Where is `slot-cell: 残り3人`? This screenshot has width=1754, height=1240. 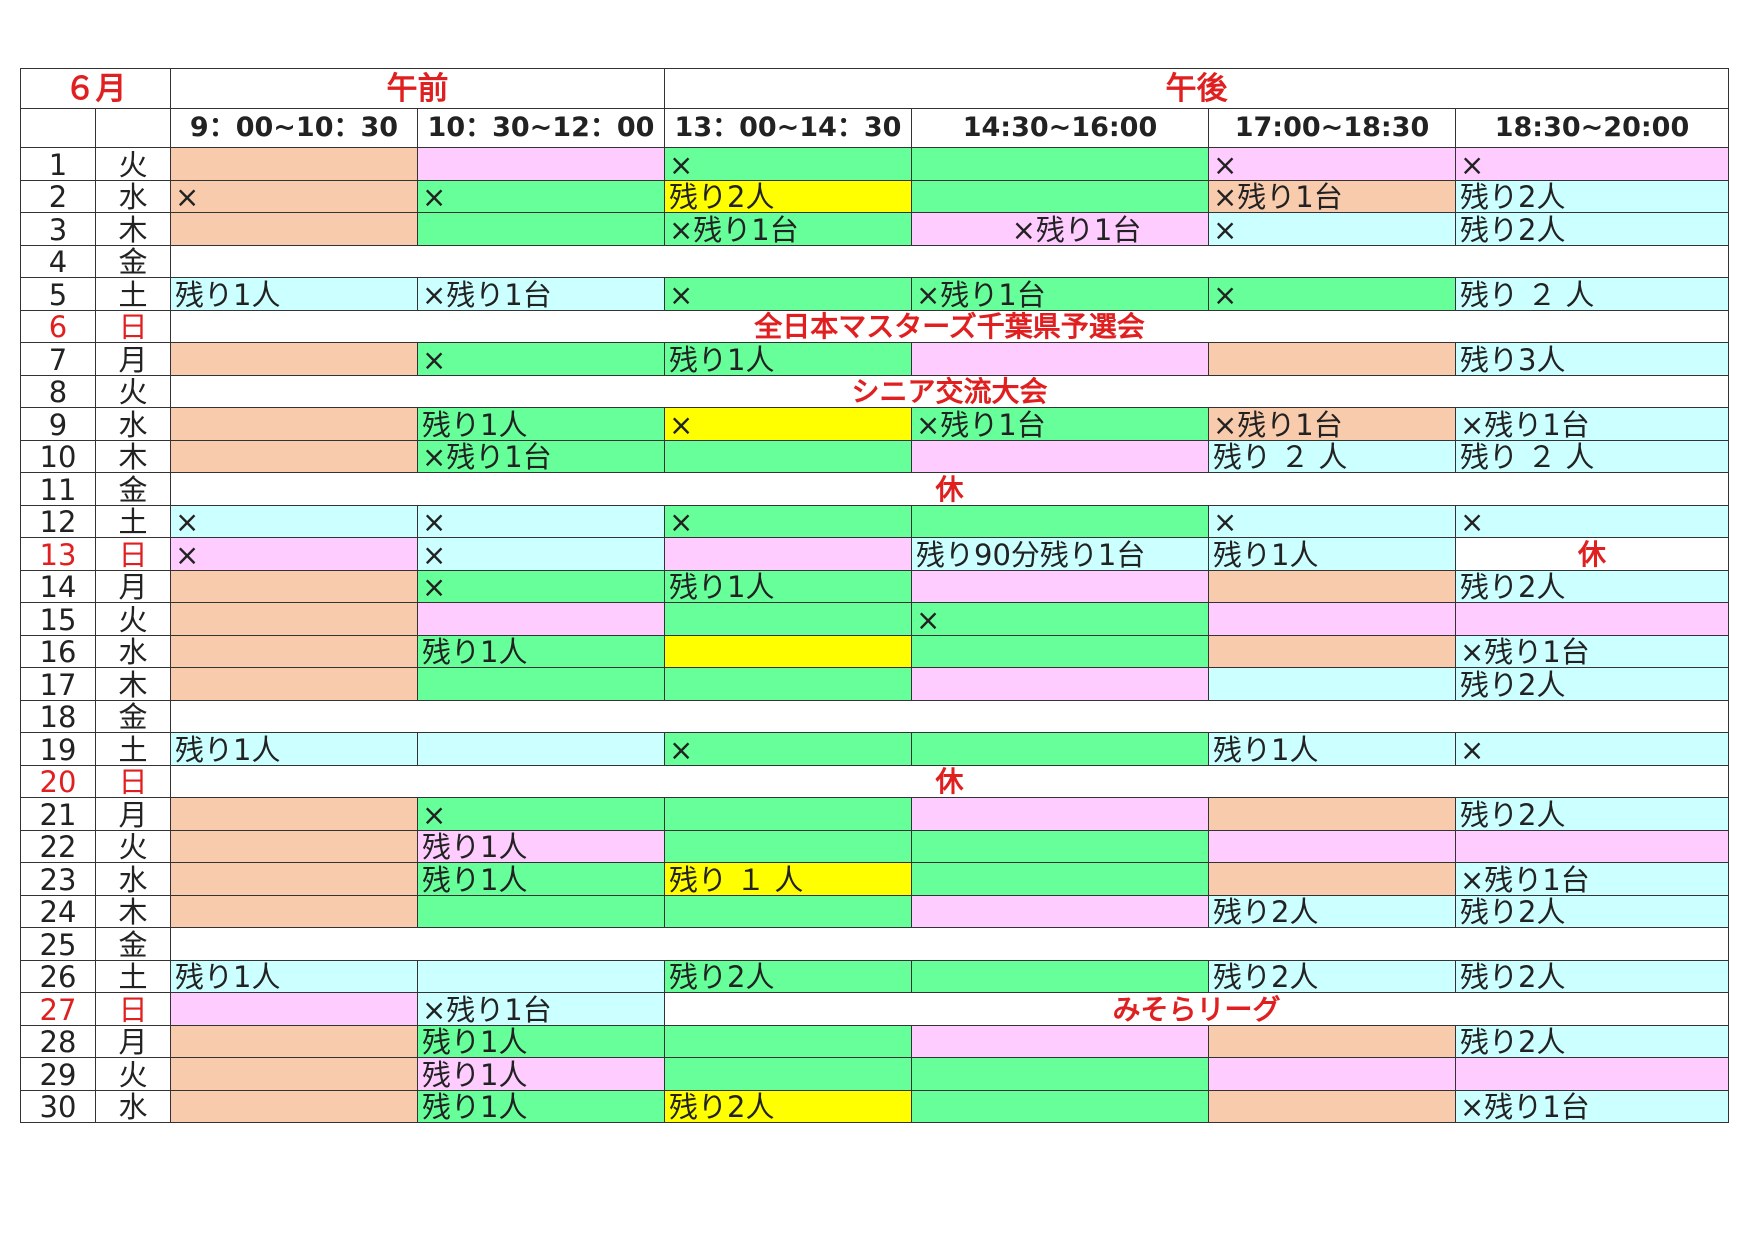 slot-cell: 残り3人 is located at coordinates (1592, 359).